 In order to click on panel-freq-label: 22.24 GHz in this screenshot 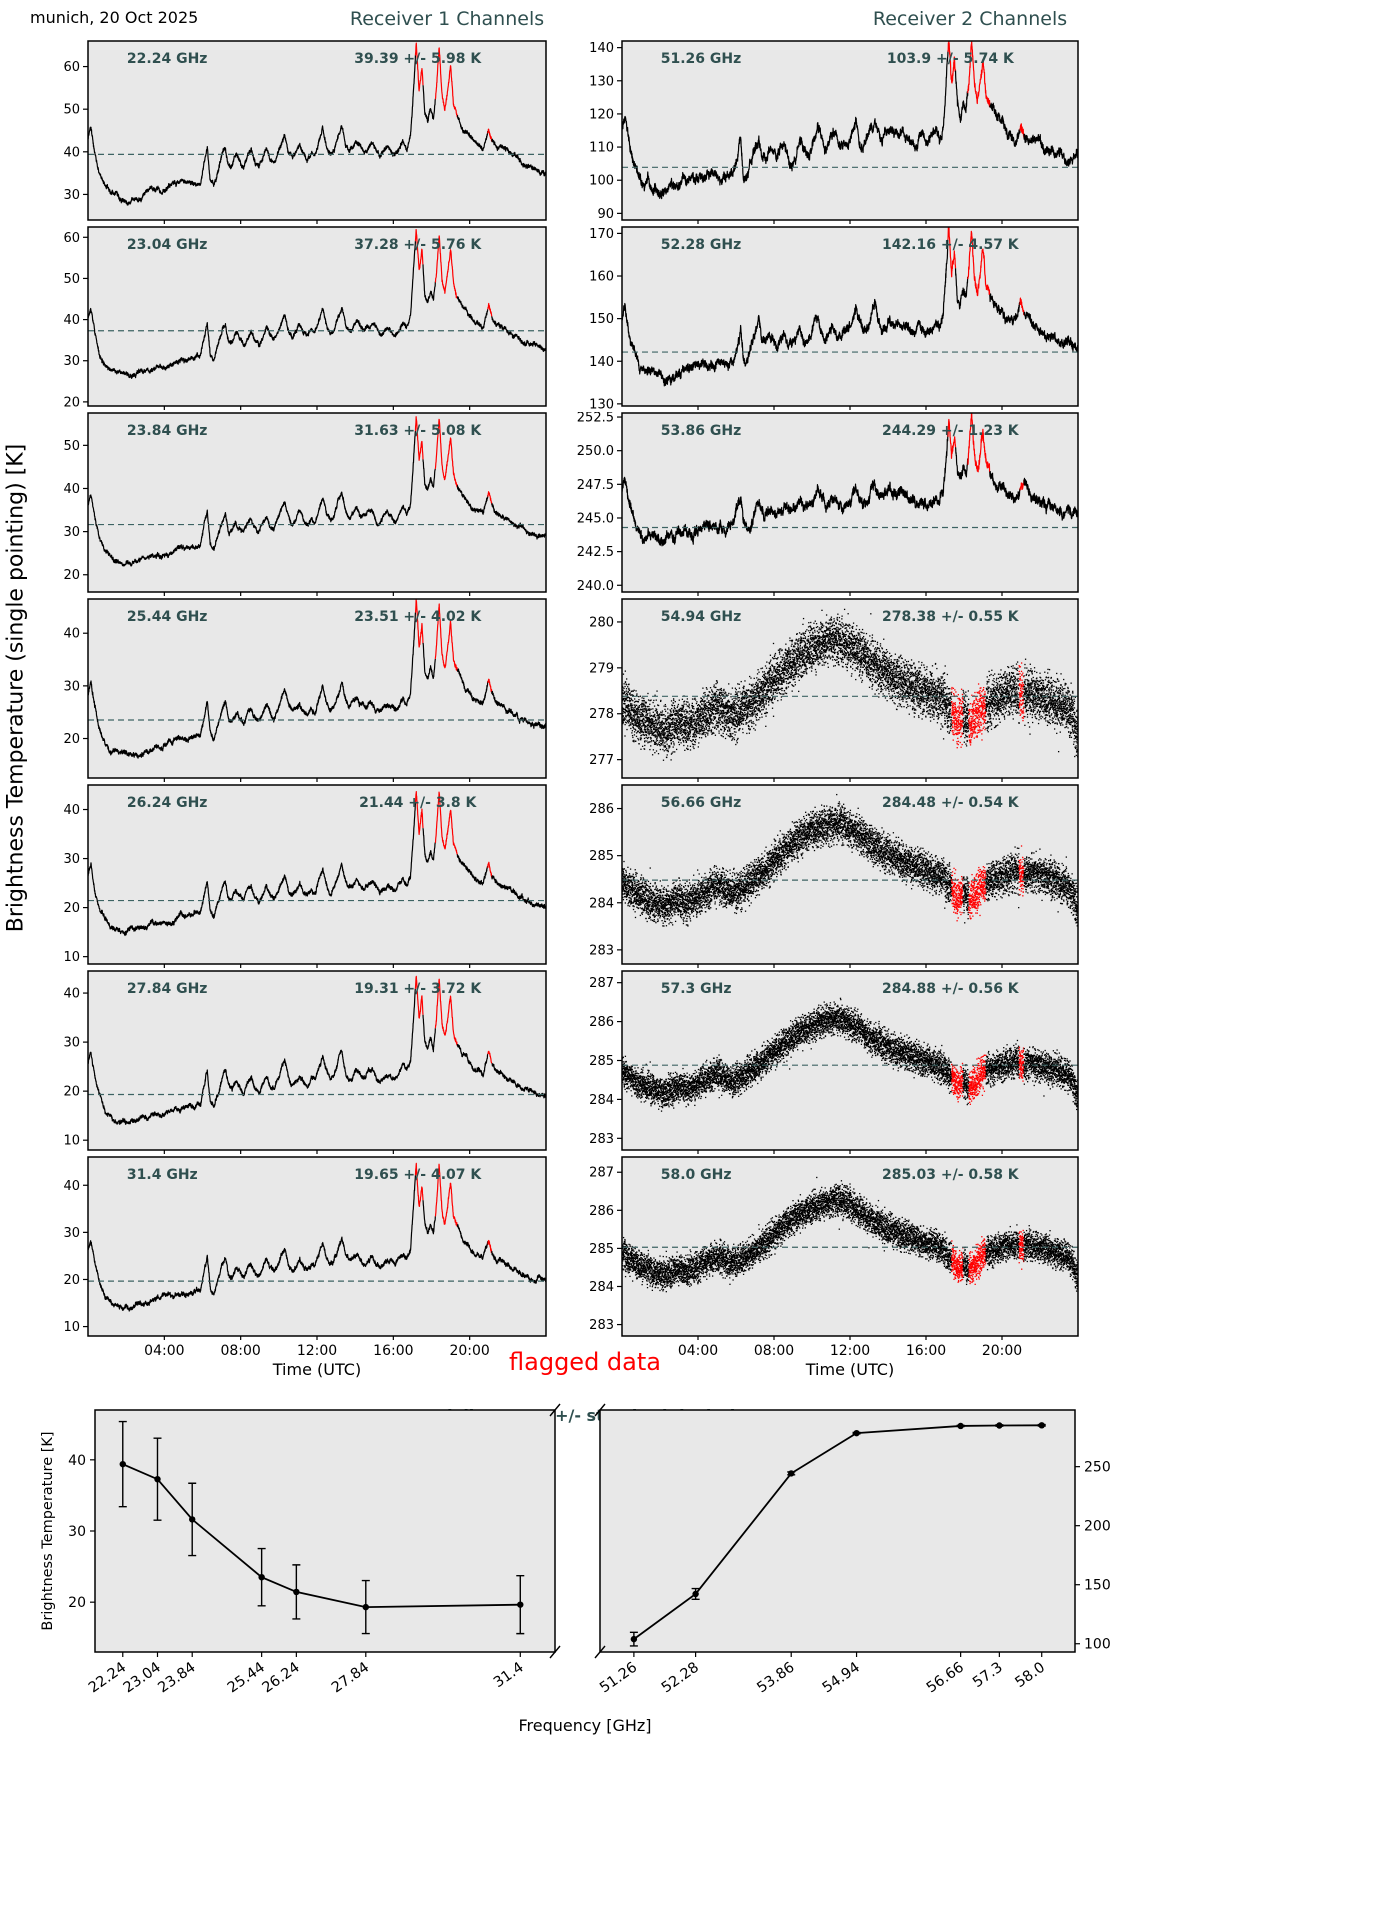, I will do `click(167, 59)`.